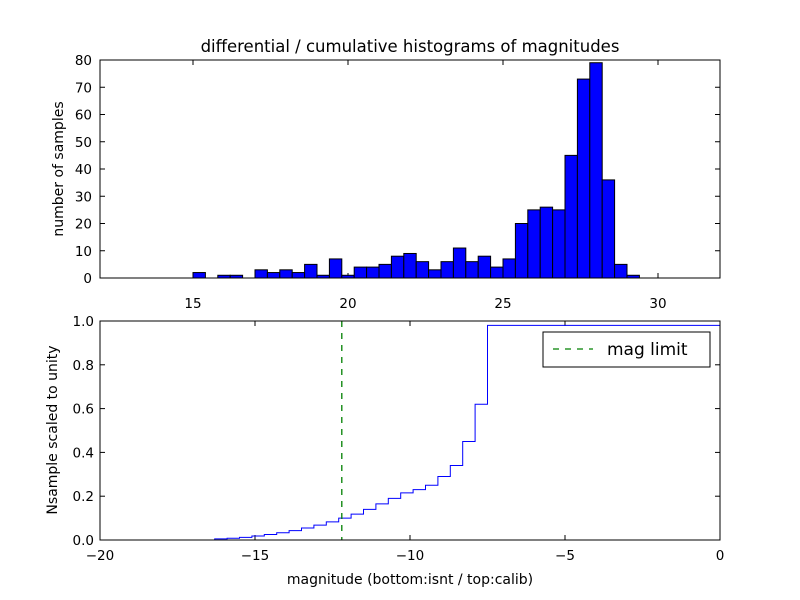  I want to click on histogram-x-tick-label-2: 25, so click(502, 304).